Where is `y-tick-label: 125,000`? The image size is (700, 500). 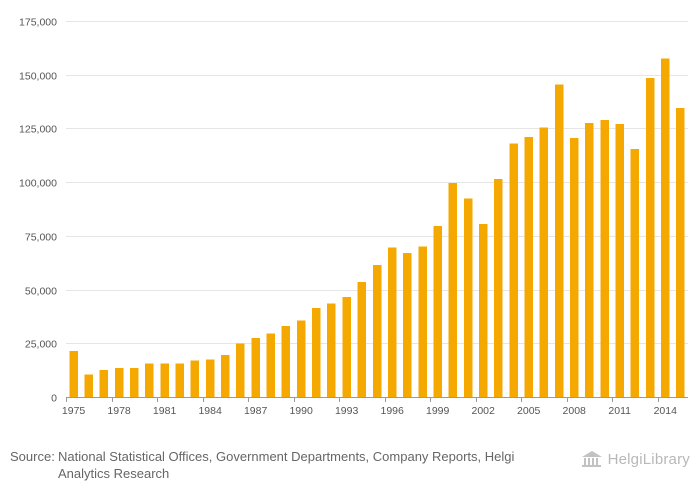 y-tick-label: 125,000 is located at coordinates (38, 130).